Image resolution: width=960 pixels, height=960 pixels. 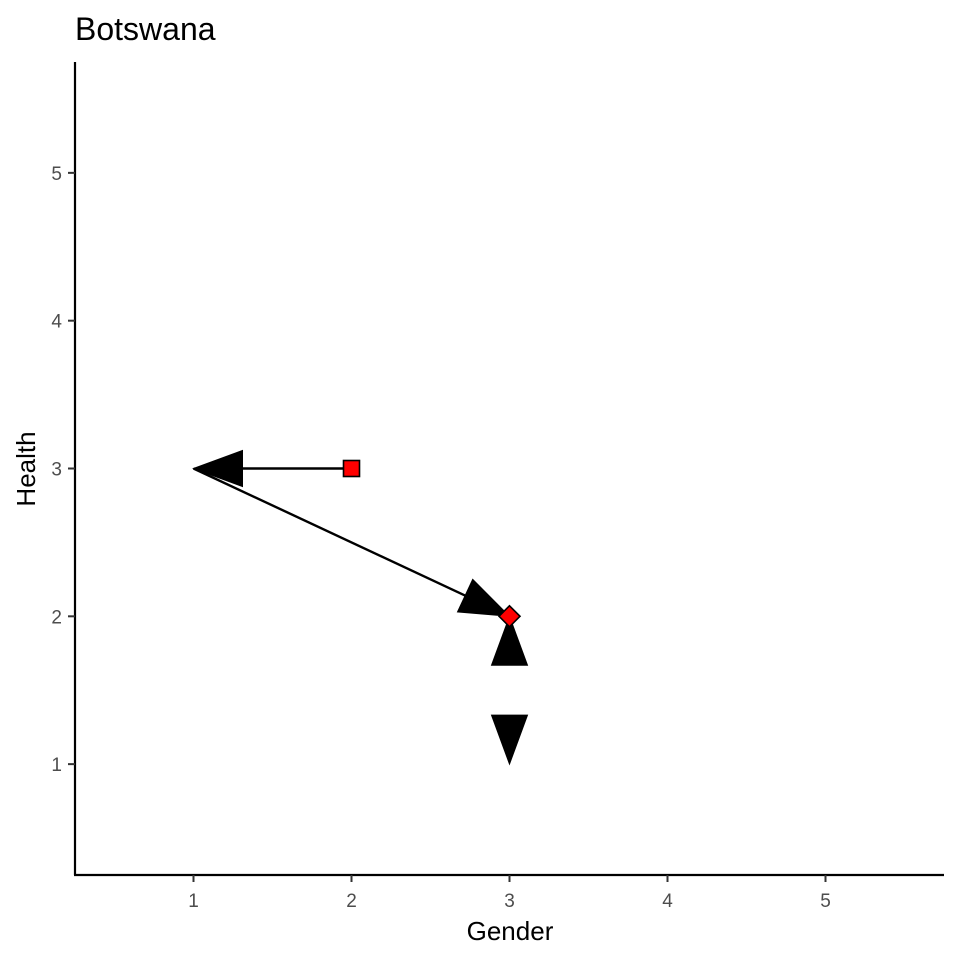 What do you see at coordinates (351, 468) in the screenshot?
I see `point-square` at bounding box center [351, 468].